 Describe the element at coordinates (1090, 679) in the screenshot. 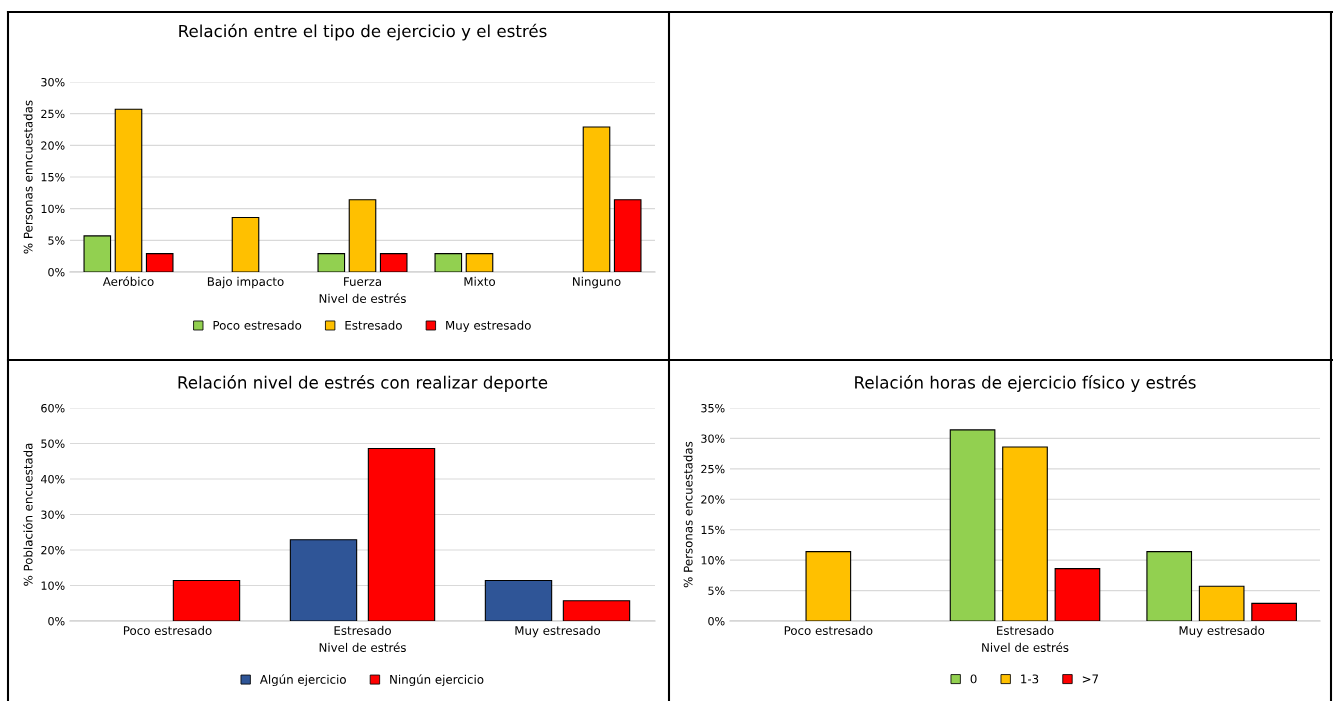

I see `legend-label: >7` at that location.